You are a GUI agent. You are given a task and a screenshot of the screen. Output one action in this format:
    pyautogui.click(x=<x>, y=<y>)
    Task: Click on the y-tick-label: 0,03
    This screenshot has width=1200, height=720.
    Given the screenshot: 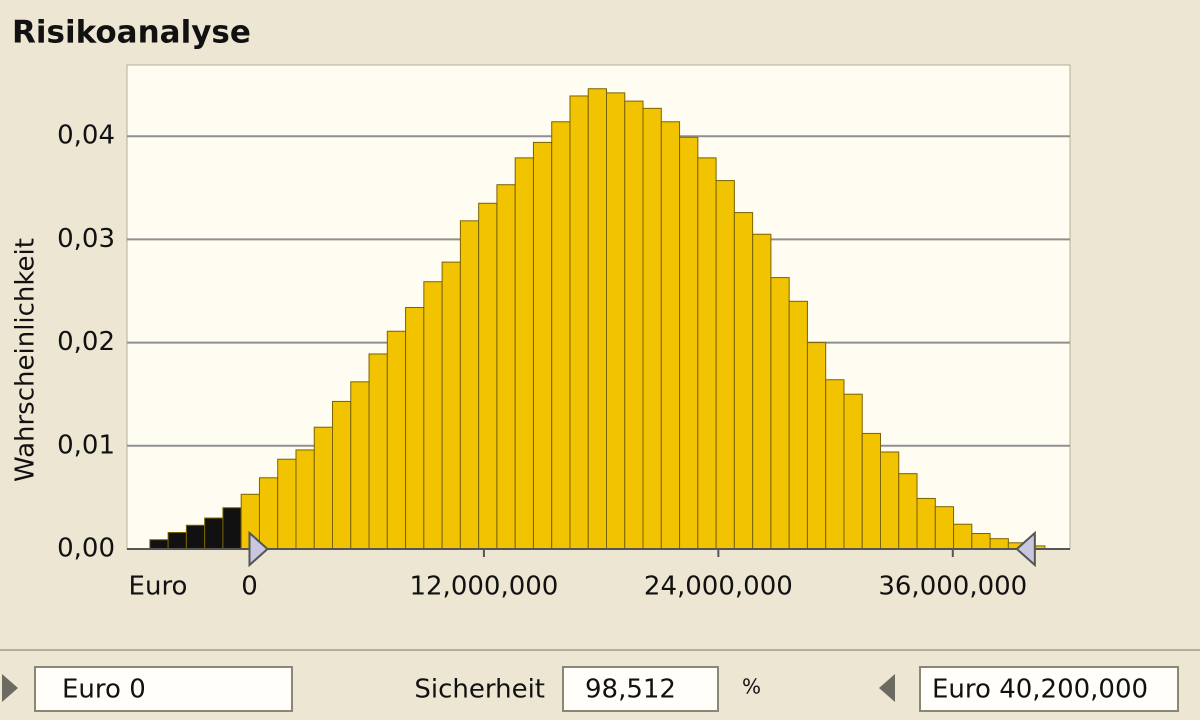 What is the action you would take?
    pyautogui.click(x=86, y=239)
    